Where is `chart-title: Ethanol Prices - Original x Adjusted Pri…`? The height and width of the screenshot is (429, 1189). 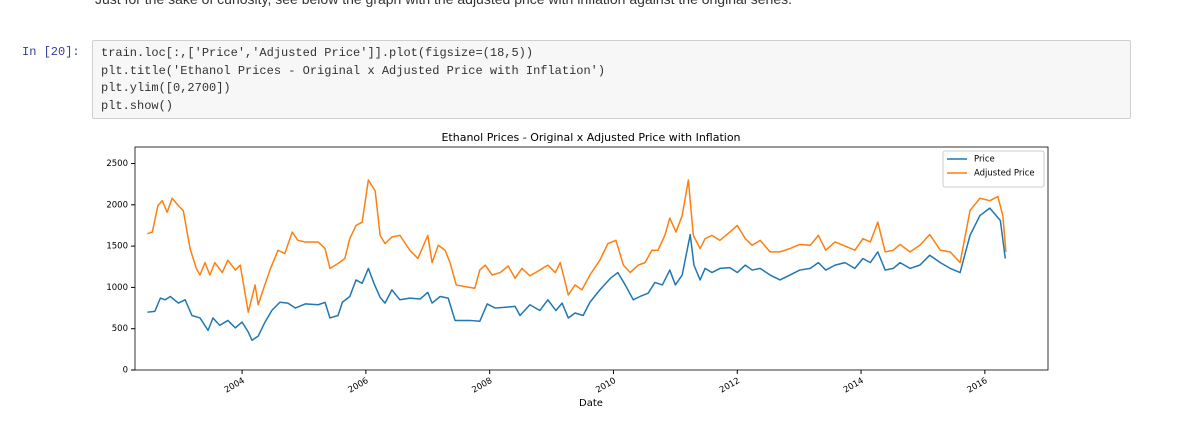
chart-title: Ethanol Prices - Original x Adjusted Pri… is located at coordinates (590, 137).